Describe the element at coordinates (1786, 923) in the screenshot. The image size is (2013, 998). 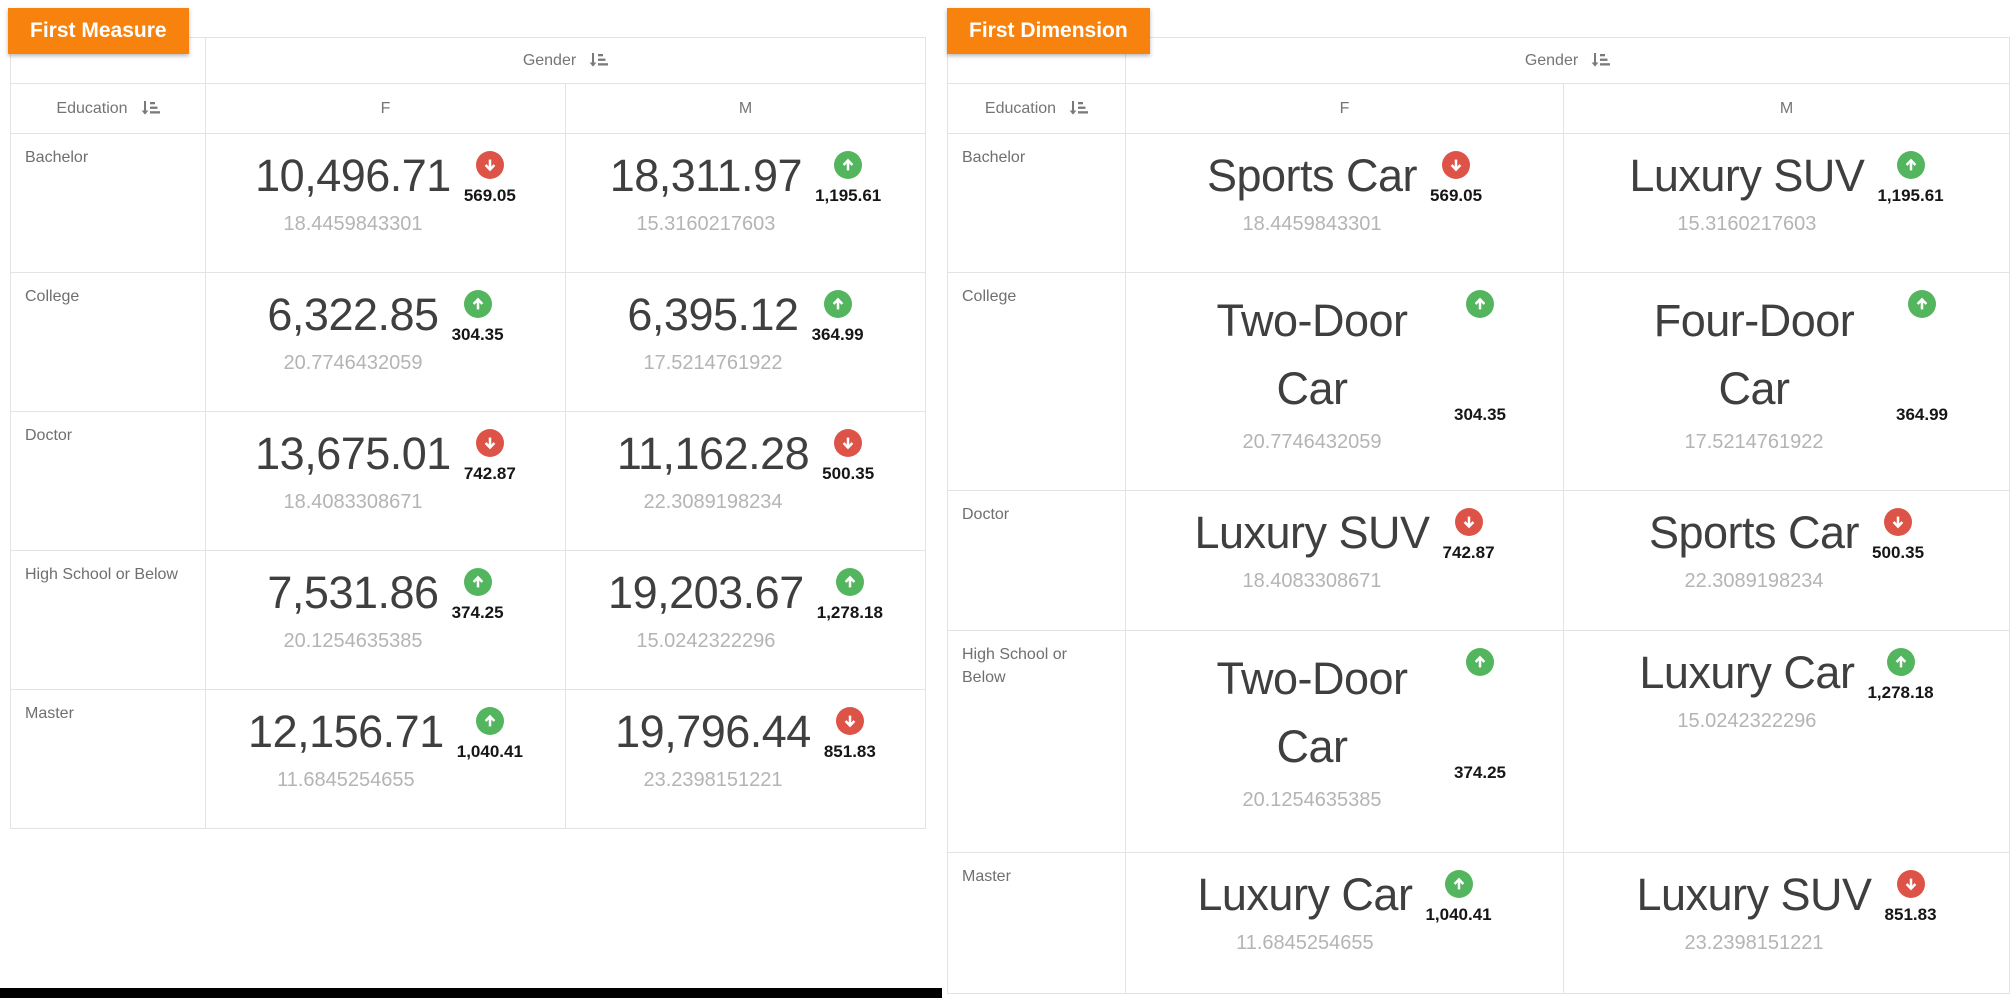
I see `kpi-cell: Luxury SUV 23.2398151221 851.83` at that location.